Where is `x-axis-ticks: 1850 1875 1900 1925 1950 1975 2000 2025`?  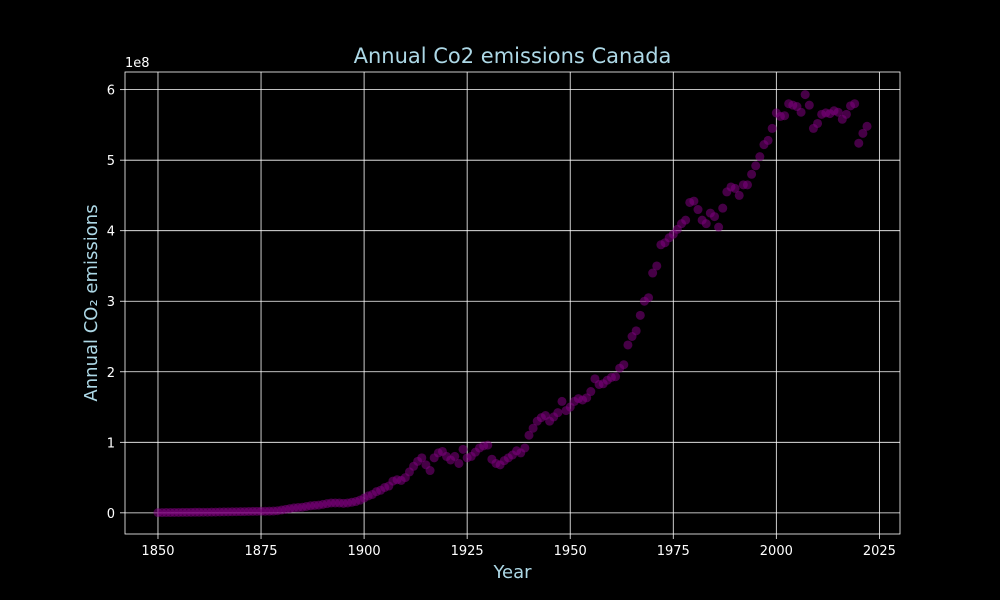
x-axis-ticks: 1850 1875 1900 1925 1950 1975 2000 2025 is located at coordinates (518, 546).